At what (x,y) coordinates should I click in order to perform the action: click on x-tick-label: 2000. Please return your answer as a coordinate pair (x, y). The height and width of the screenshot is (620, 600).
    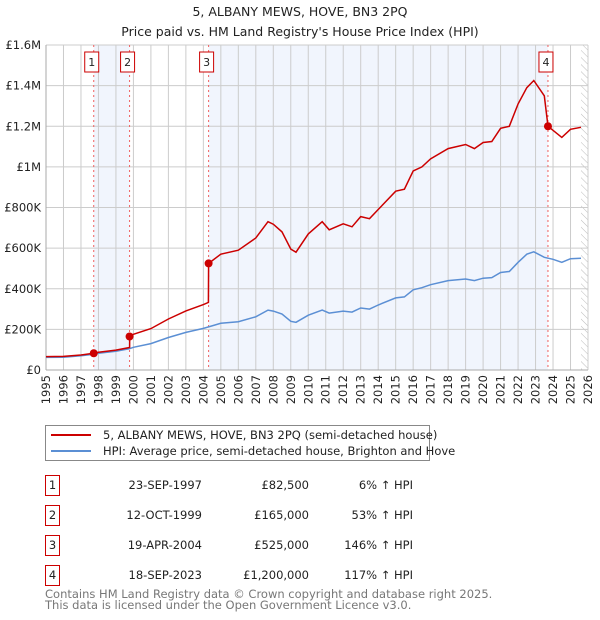
    Looking at the image, I should click on (133, 389).